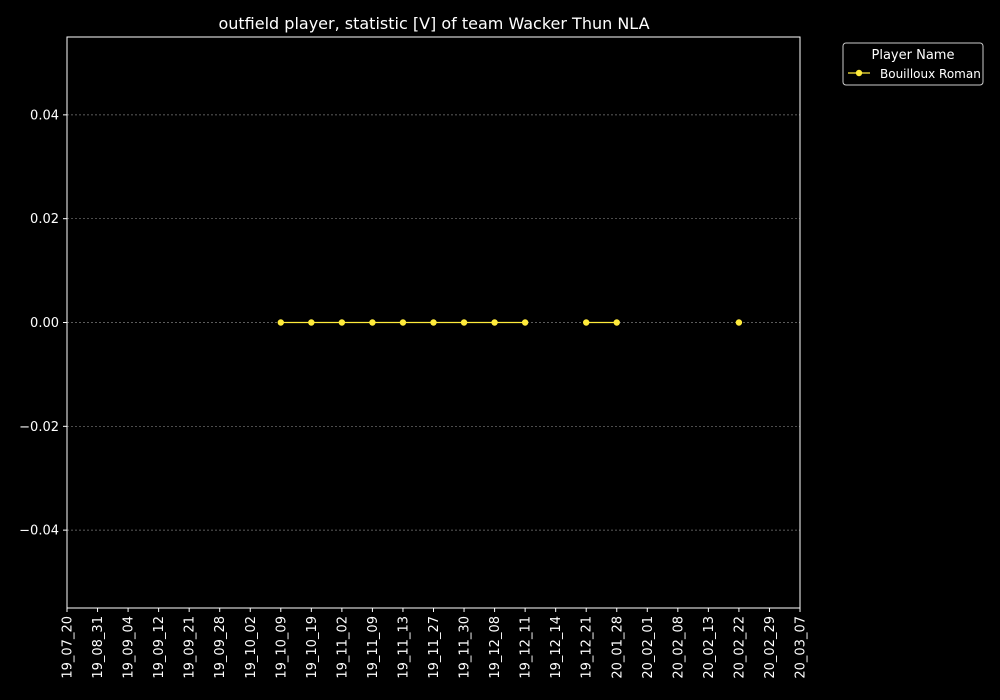 The image size is (1000, 700). What do you see at coordinates (510, 322) in the screenshot?
I see `series-layer` at bounding box center [510, 322].